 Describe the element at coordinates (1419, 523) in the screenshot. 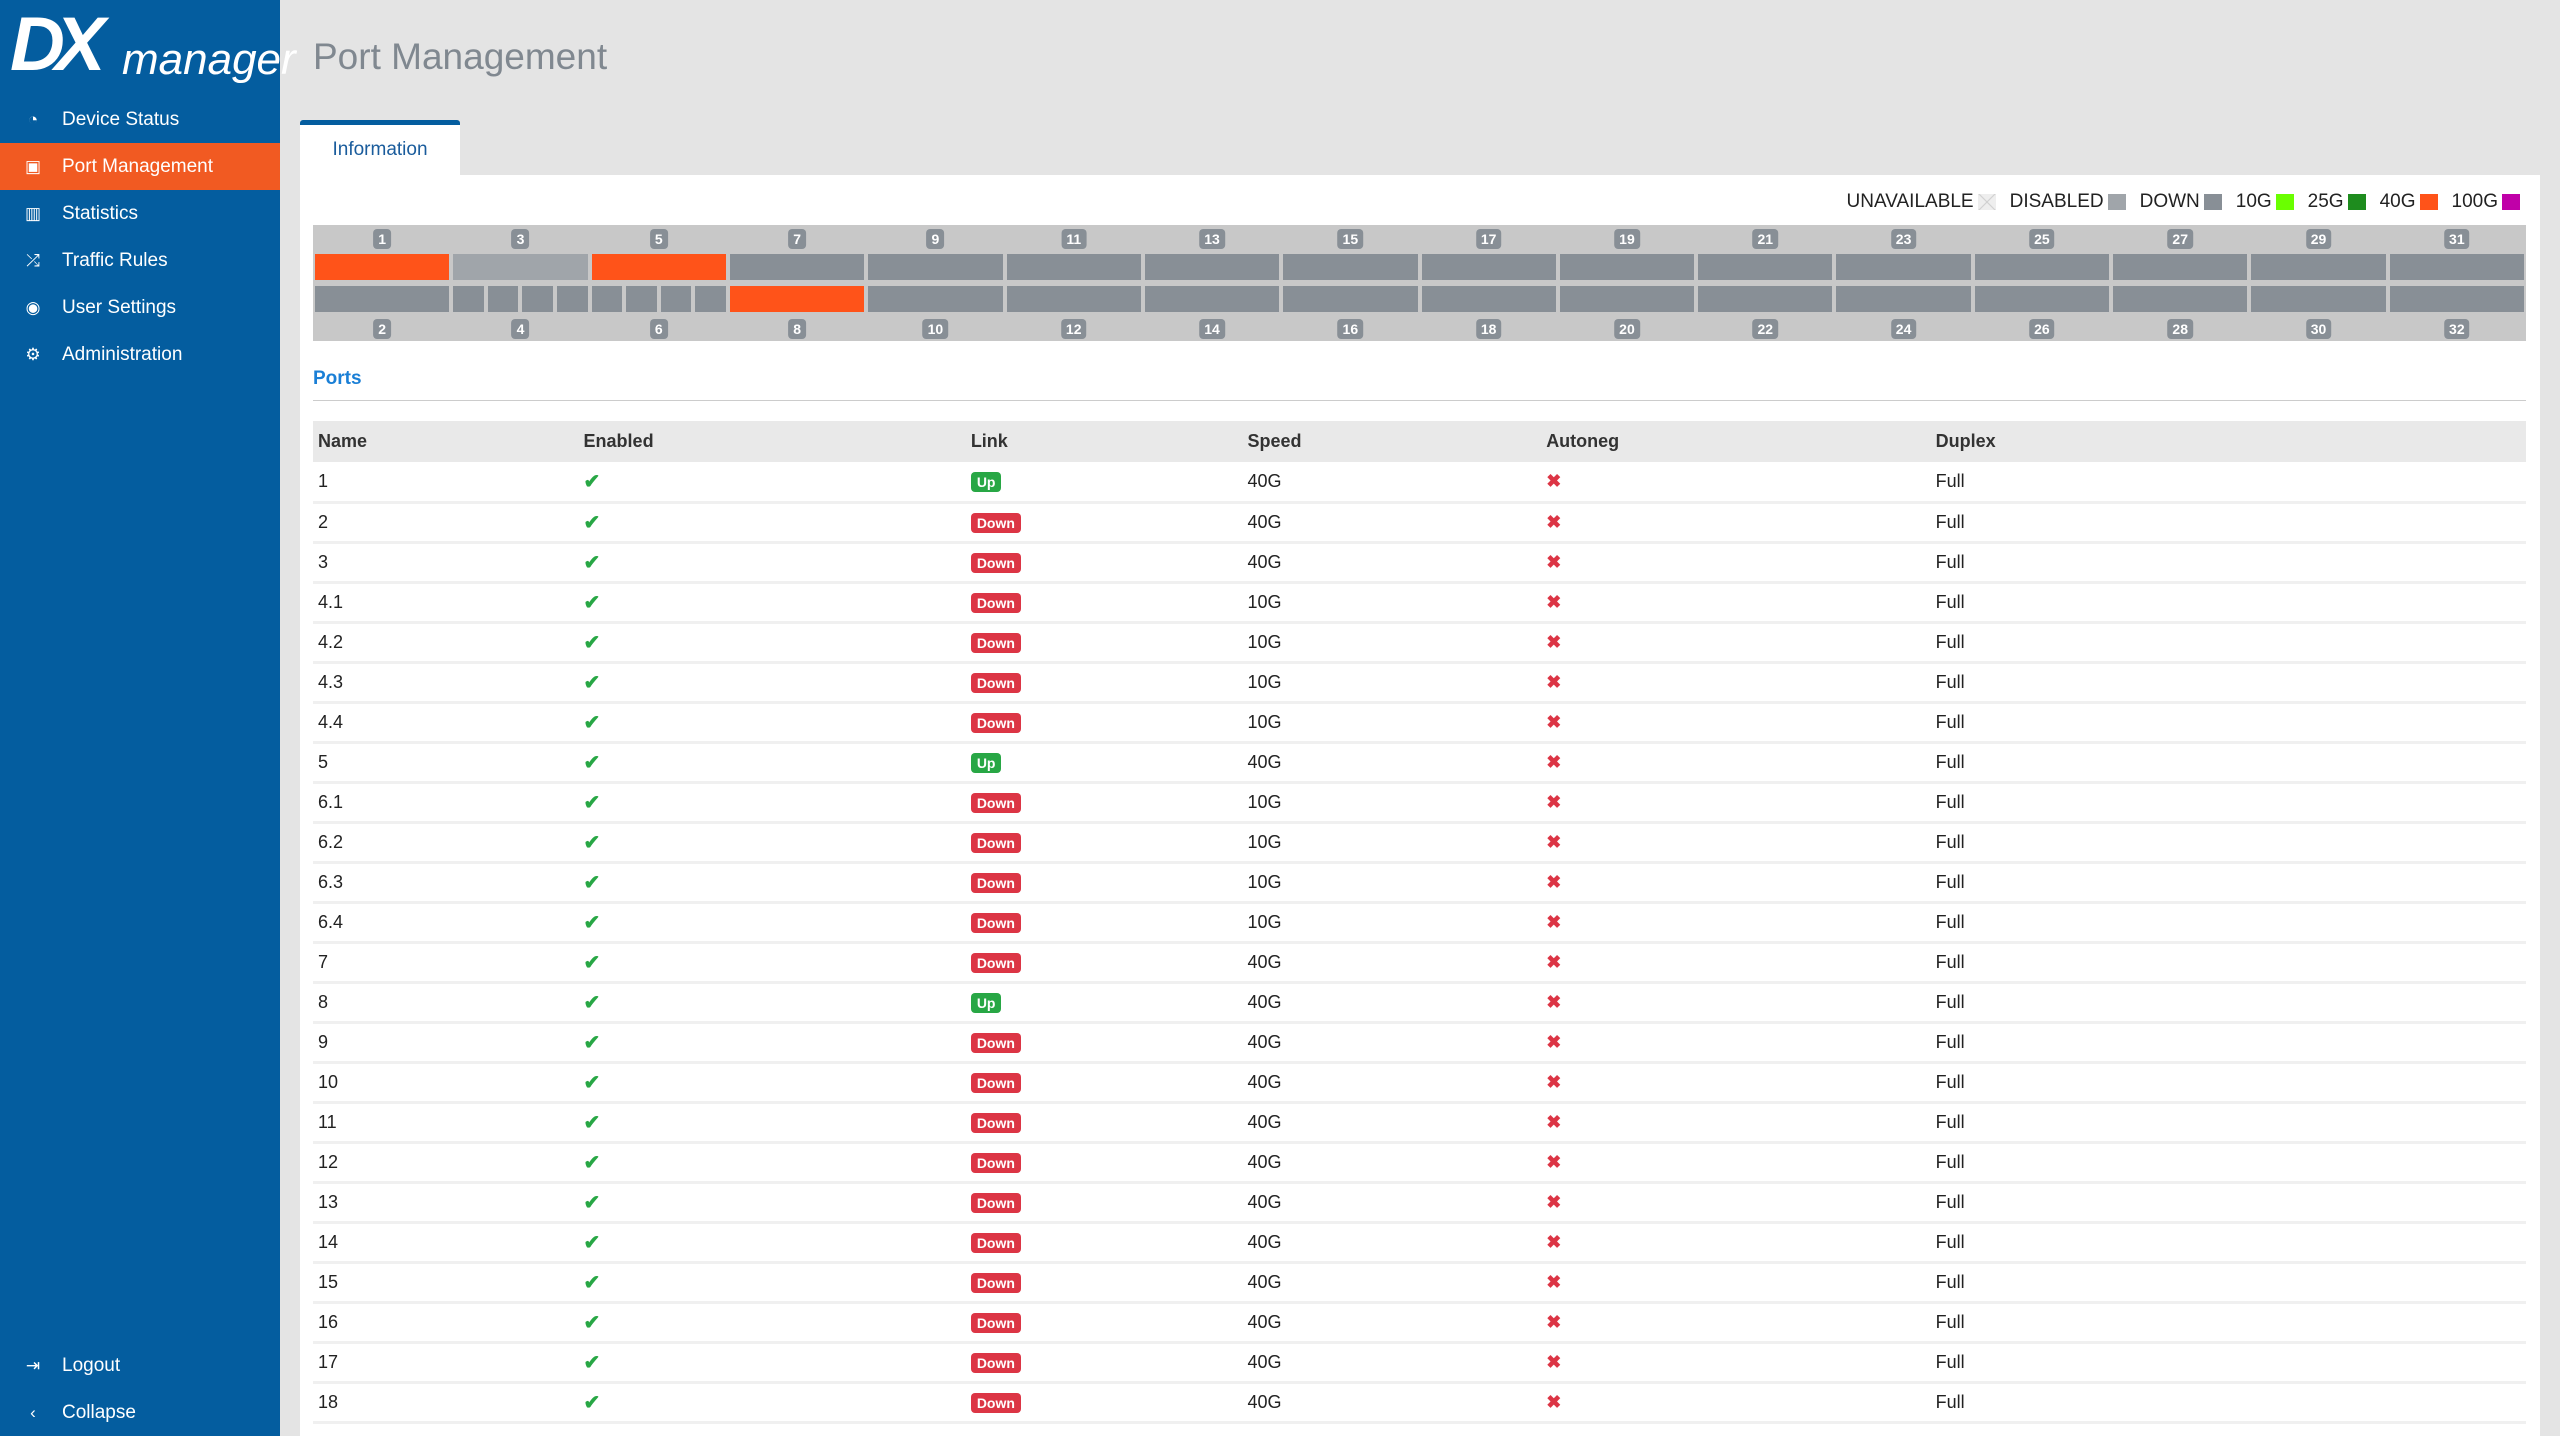

I see `table-row: 2 ✔ Down 40G ✖ Full` at that location.